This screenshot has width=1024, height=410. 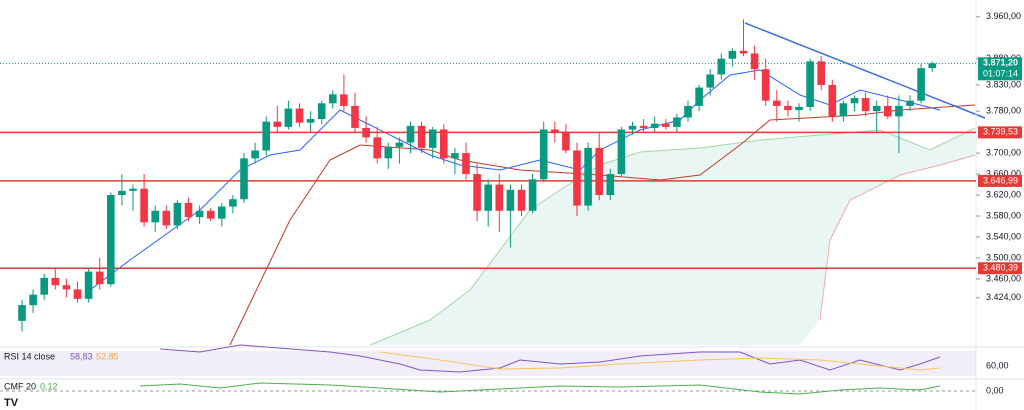 What do you see at coordinates (1000, 63) in the screenshot?
I see `last-price-label: 3.871,20` at bounding box center [1000, 63].